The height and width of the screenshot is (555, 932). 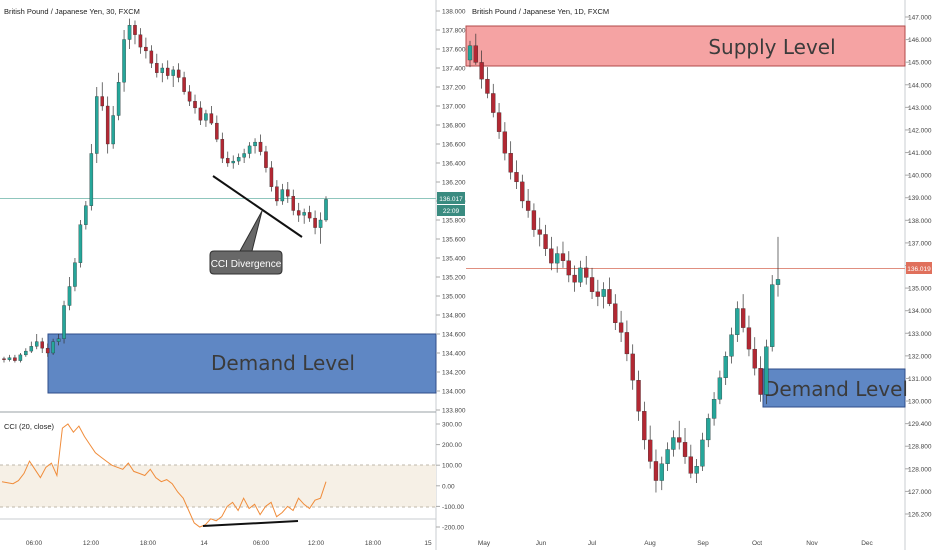 I want to click on cci-axis-label: 300.00, so click(x=452, y=425).